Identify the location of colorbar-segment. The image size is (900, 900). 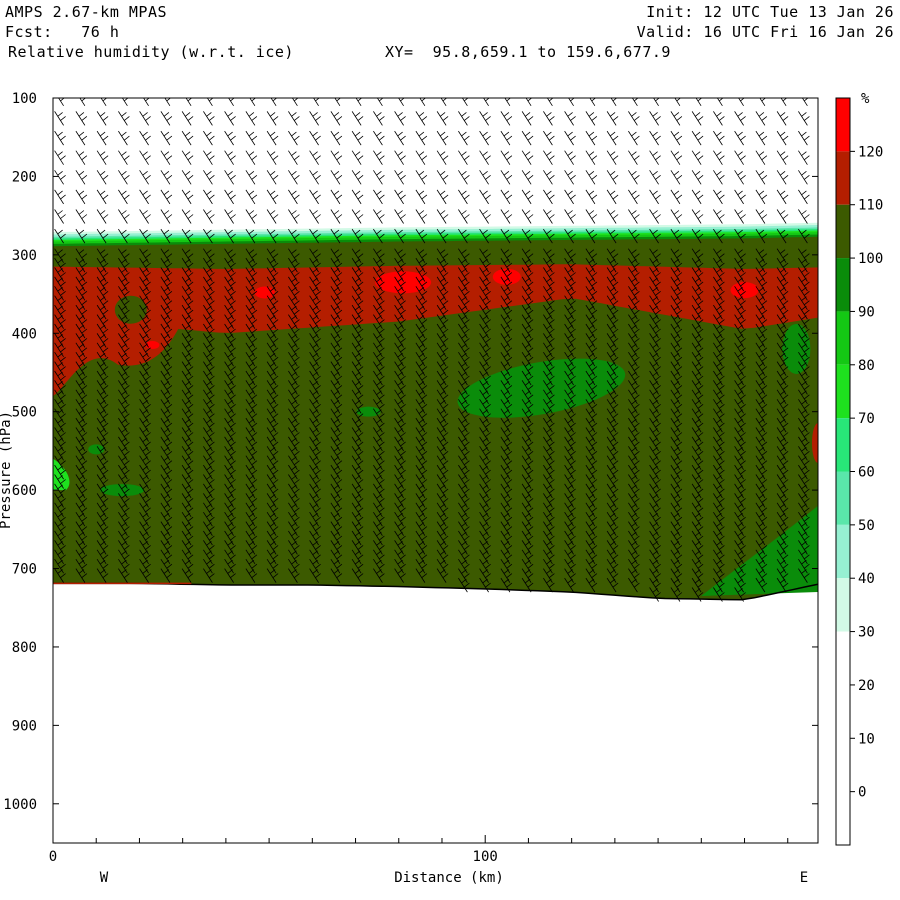
(843, 551).